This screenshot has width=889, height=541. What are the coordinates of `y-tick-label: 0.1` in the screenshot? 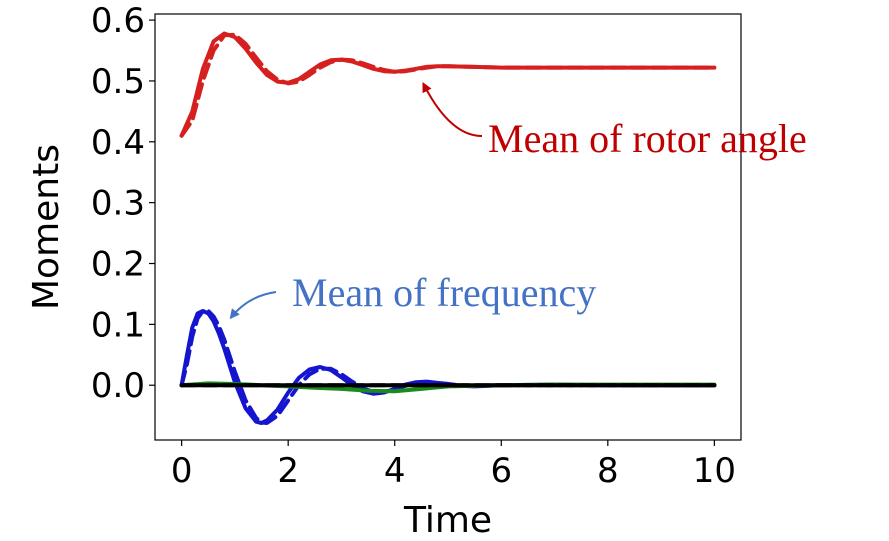 It's located at (118, 325).